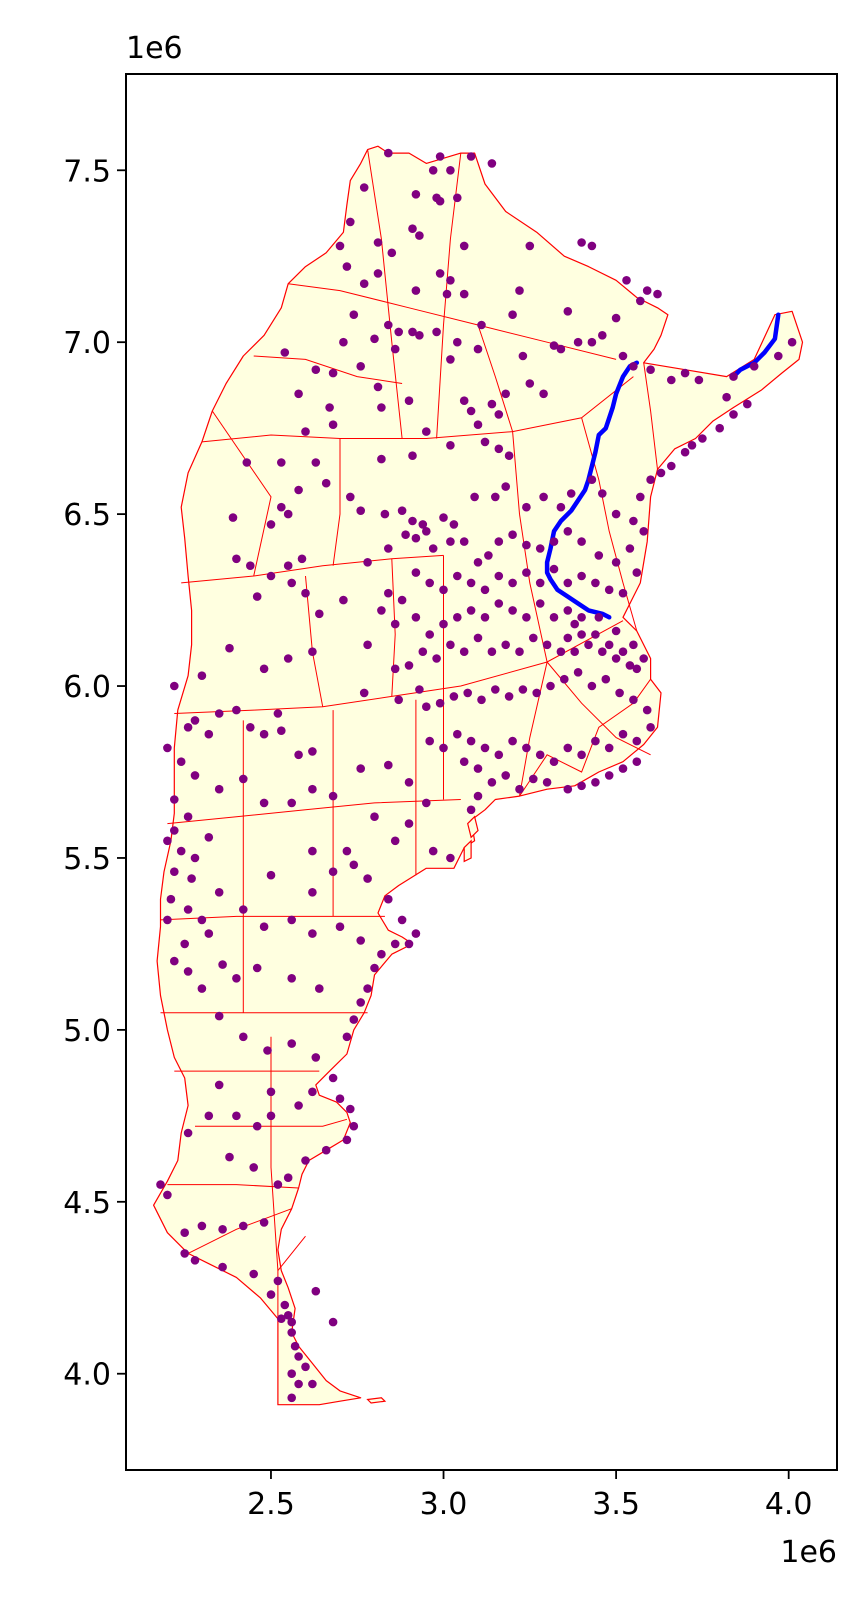 This screenshot has height=1611, width=861. I want to click on y-tick-label: 4.0, so click(87, 1375).